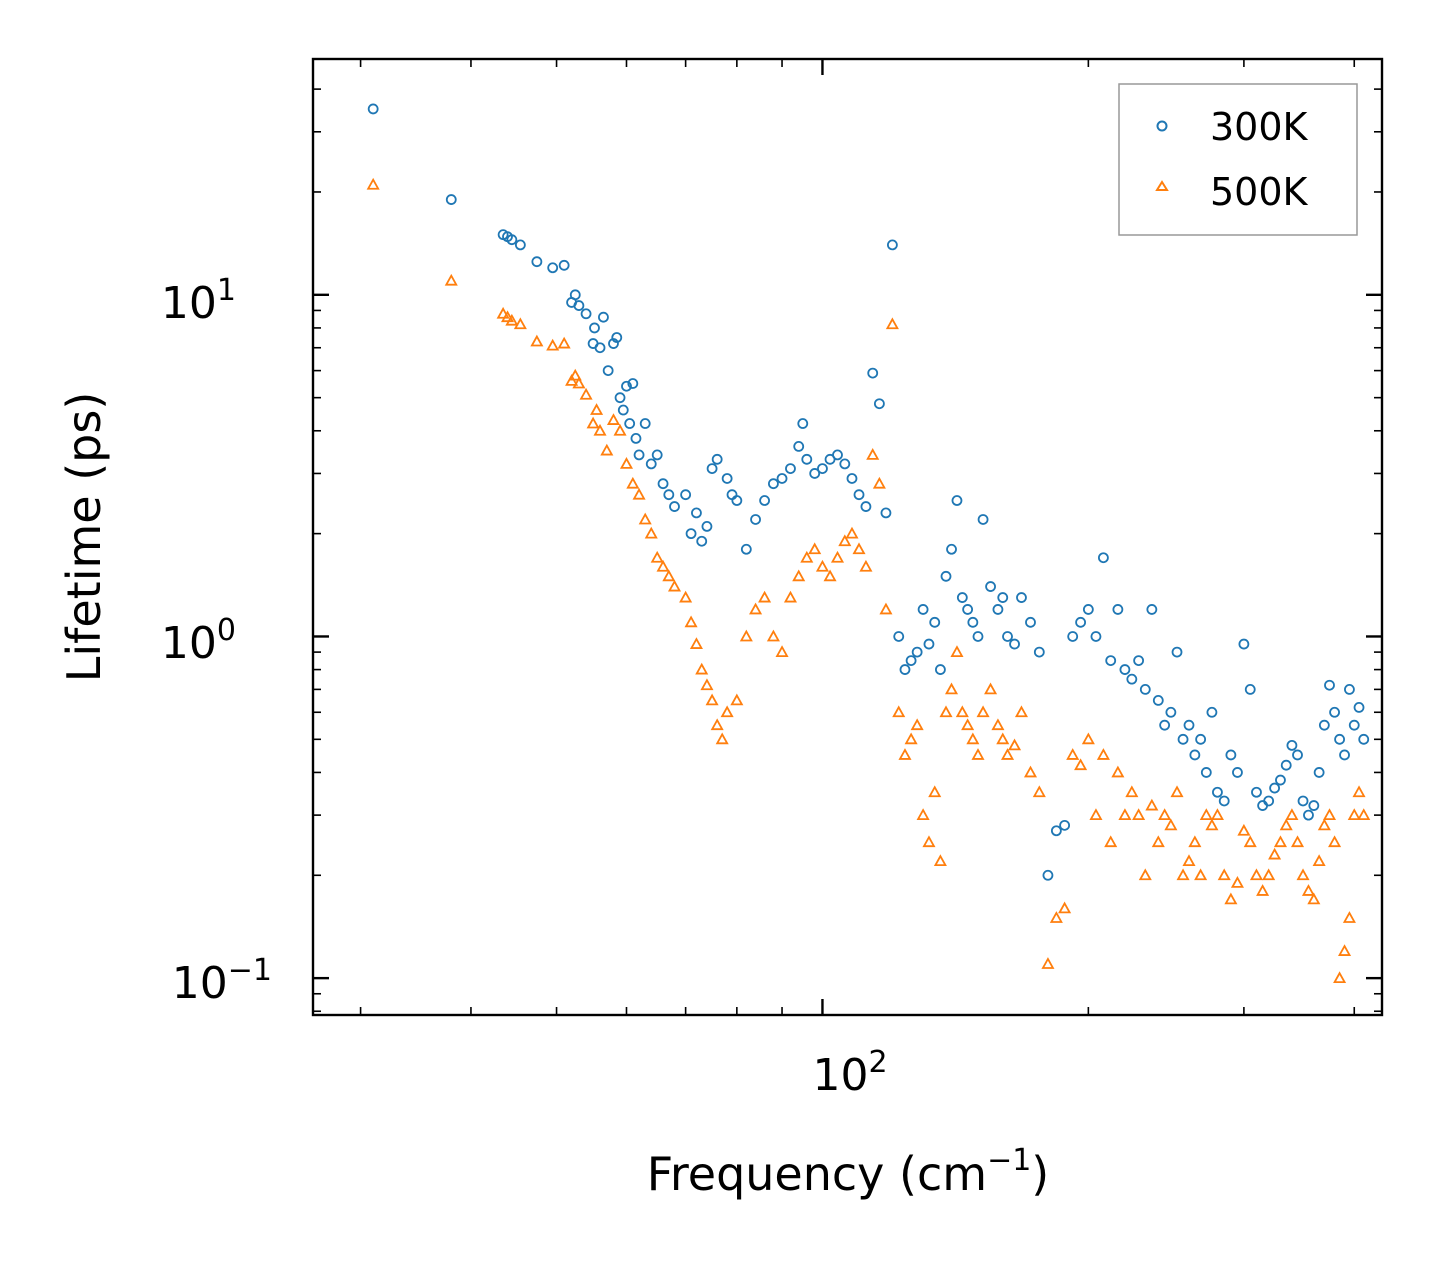 This screenshot has height=1265, width=1442. I want to click on legend-marker-500k, so click(1162, 185).